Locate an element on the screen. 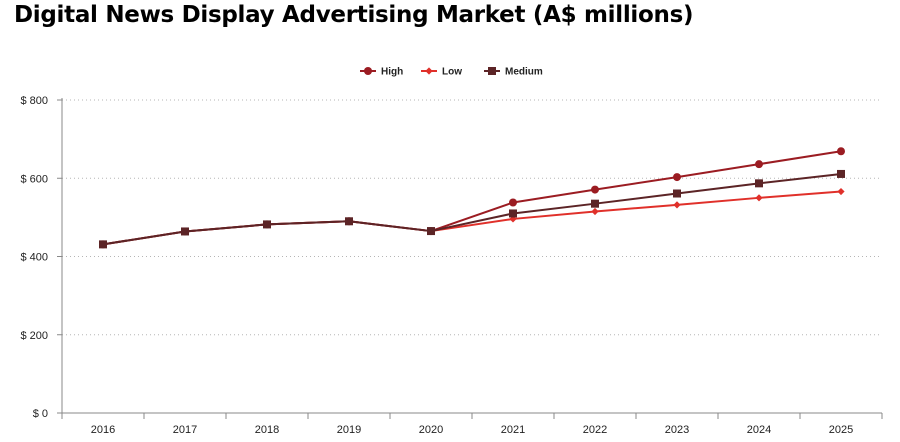  y-tick-label: $ 0 is located at coordinates (40, 414).